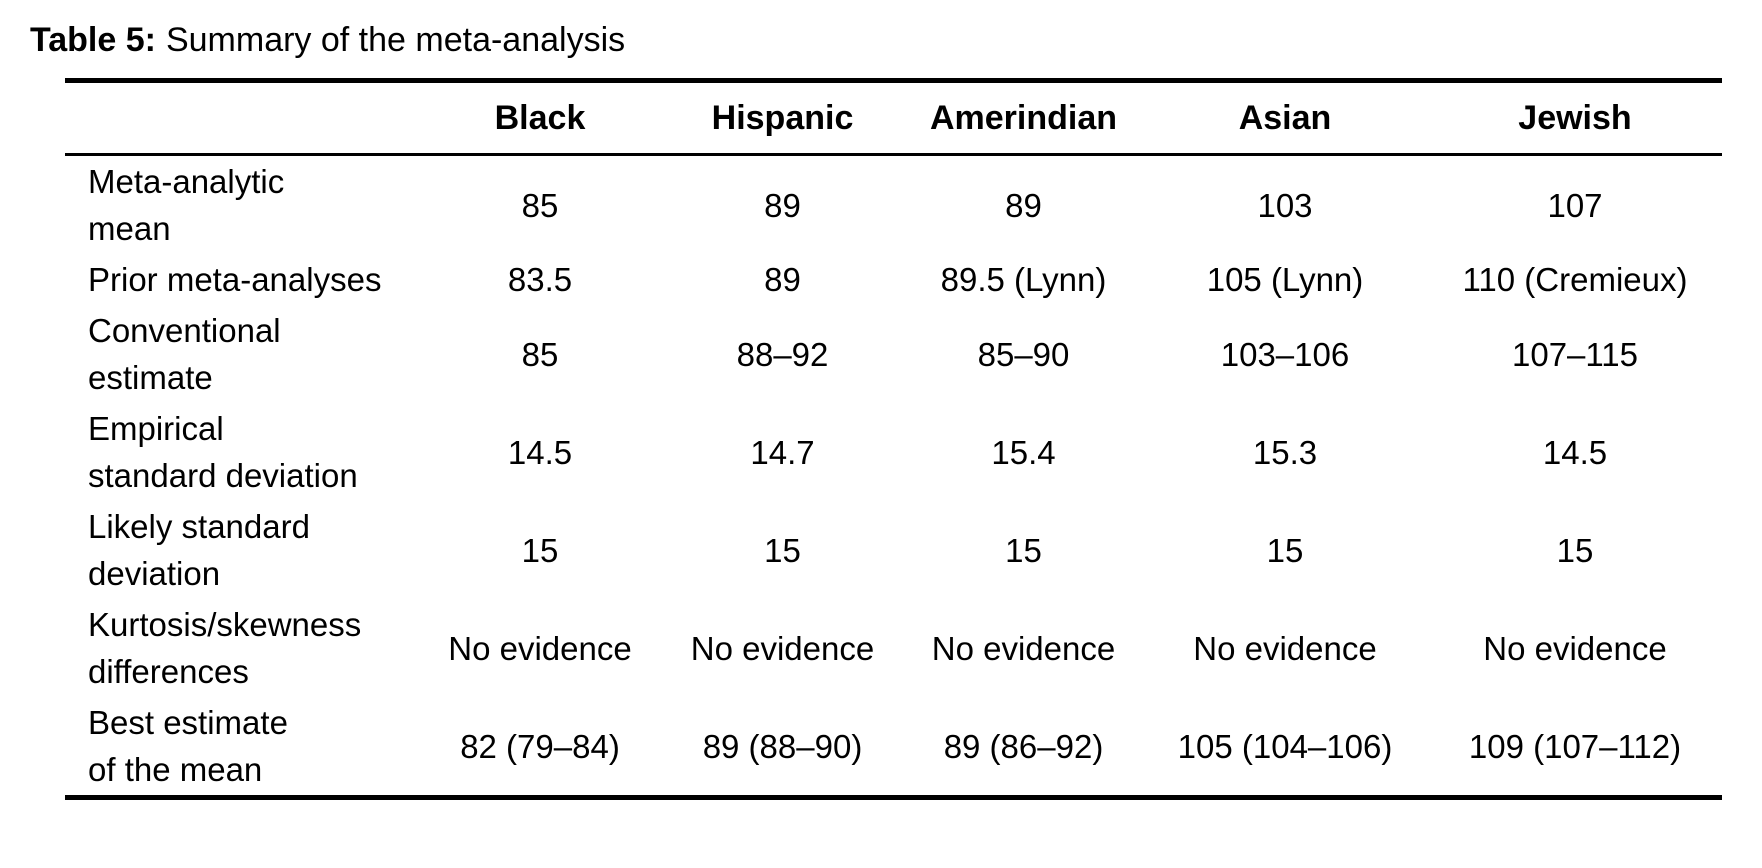  I want to click on table-cell: 89 (86–92), so click(1023, 746).